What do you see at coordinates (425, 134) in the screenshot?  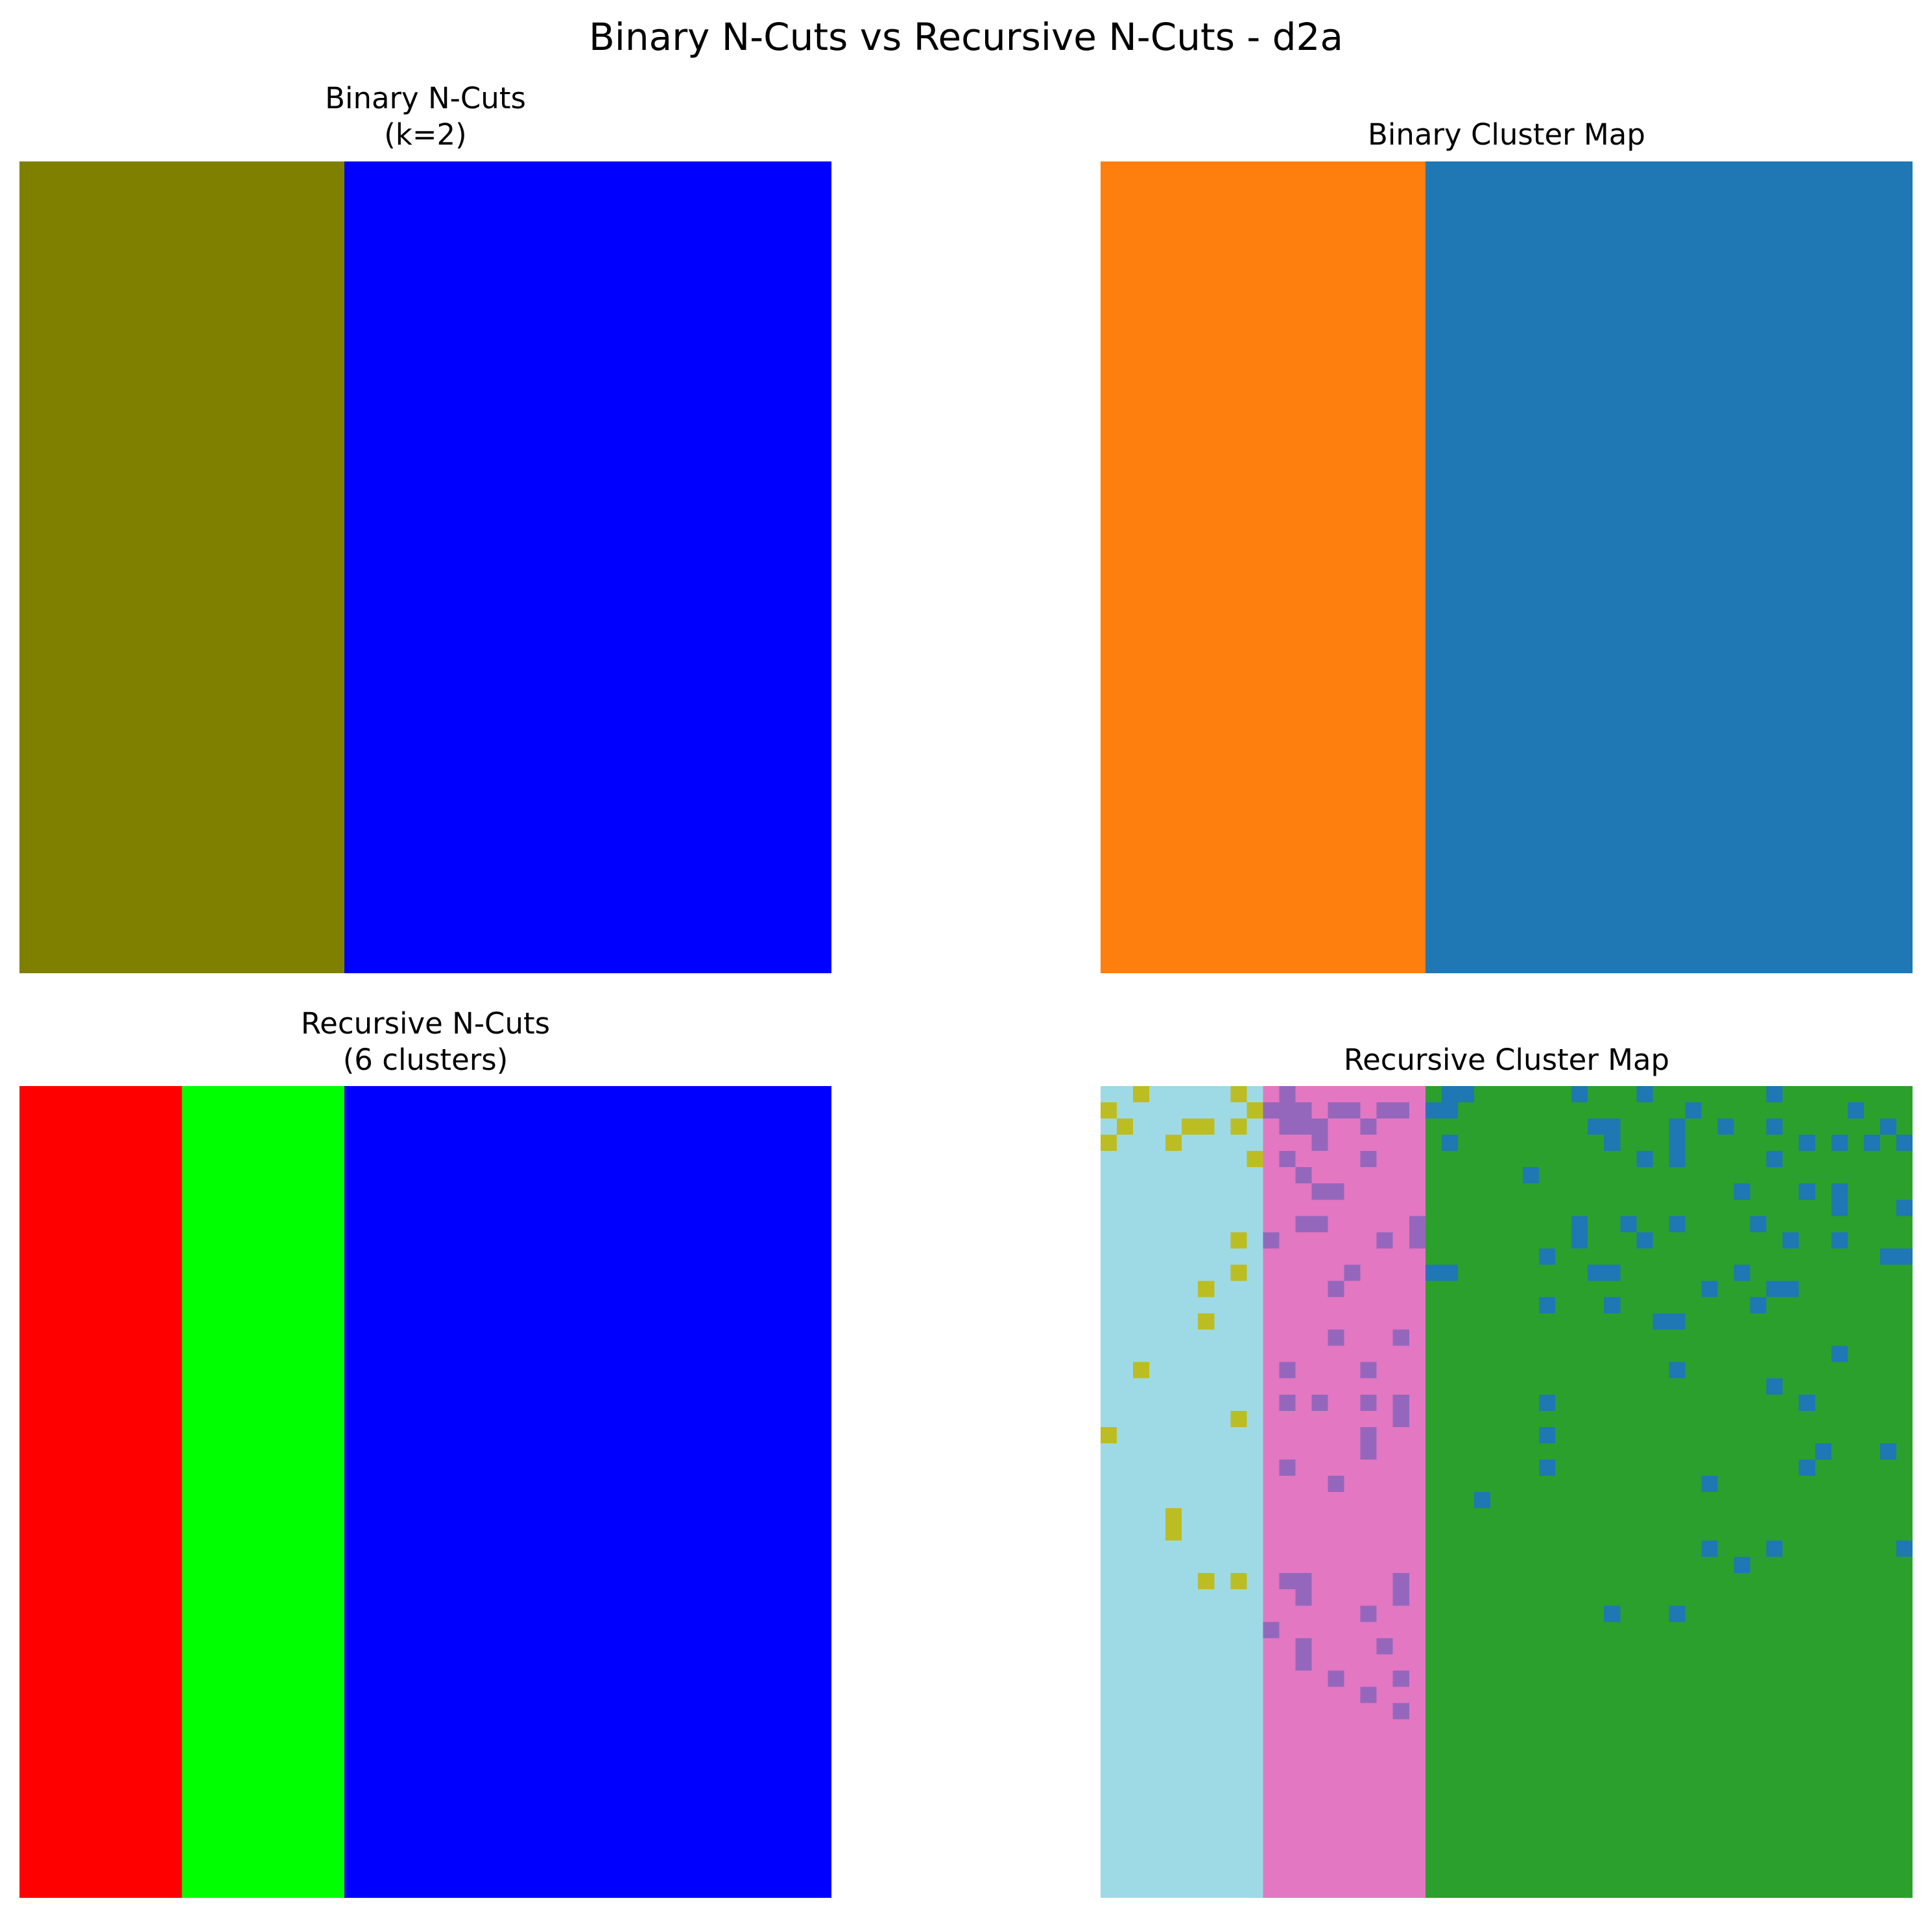 I see `panel-title-line2: (k=2)` at bounding box center [425, 134].